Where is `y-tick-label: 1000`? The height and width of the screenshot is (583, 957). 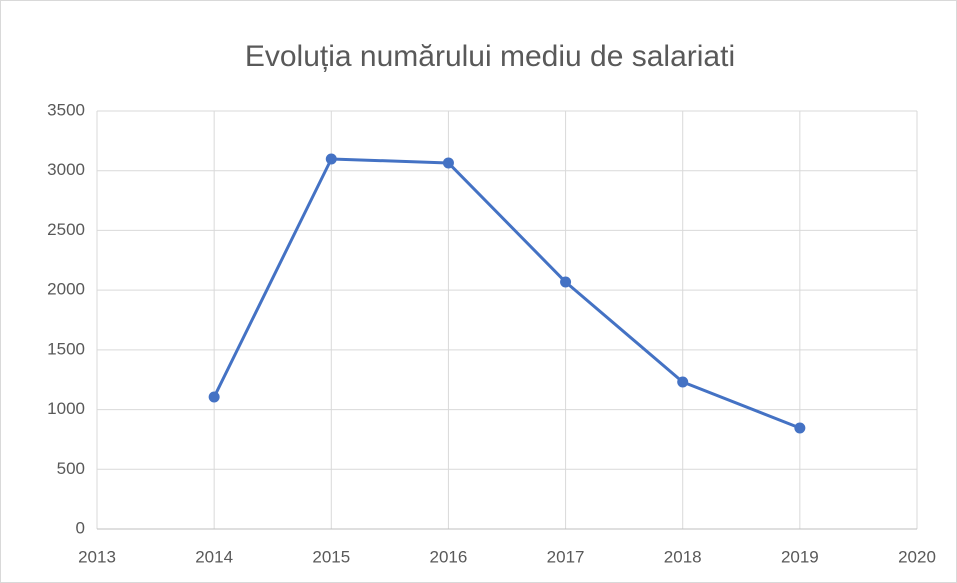 y-tick-label: 1000 is located at coordinates (66, 408).